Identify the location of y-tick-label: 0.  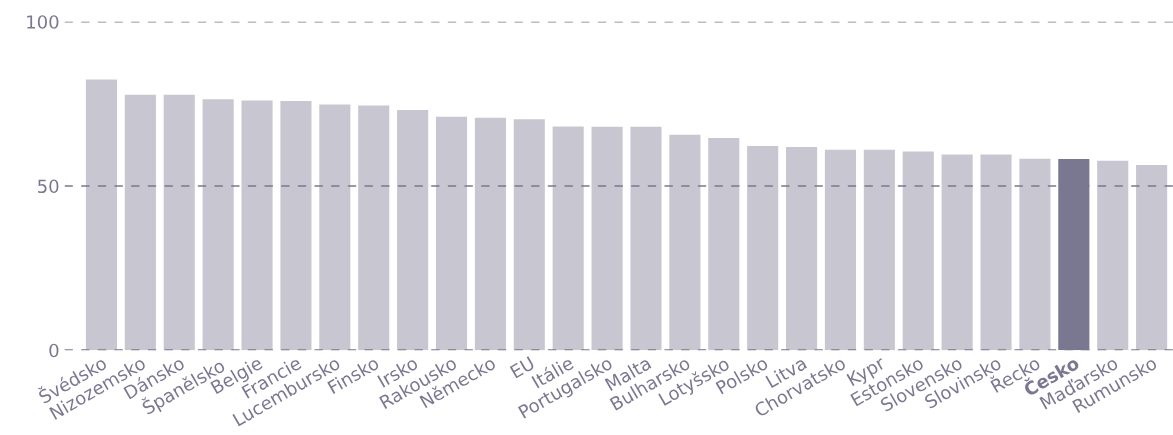
(54, 350).